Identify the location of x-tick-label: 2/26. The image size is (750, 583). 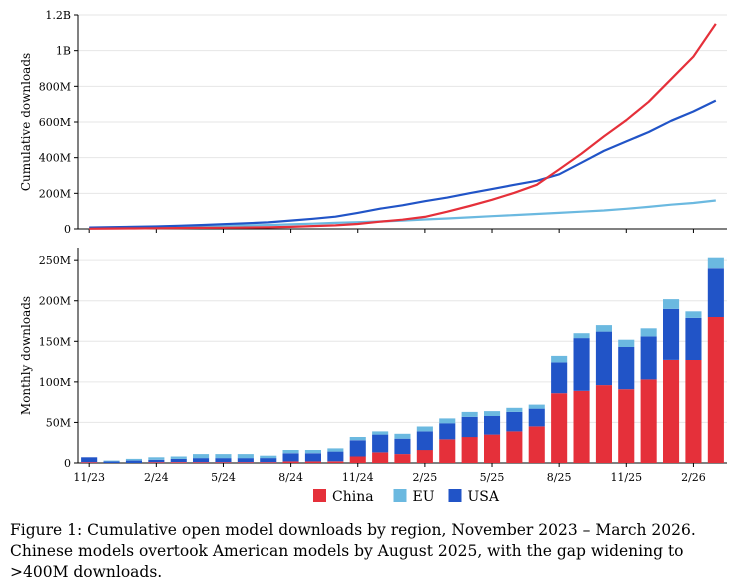
(693, 477).